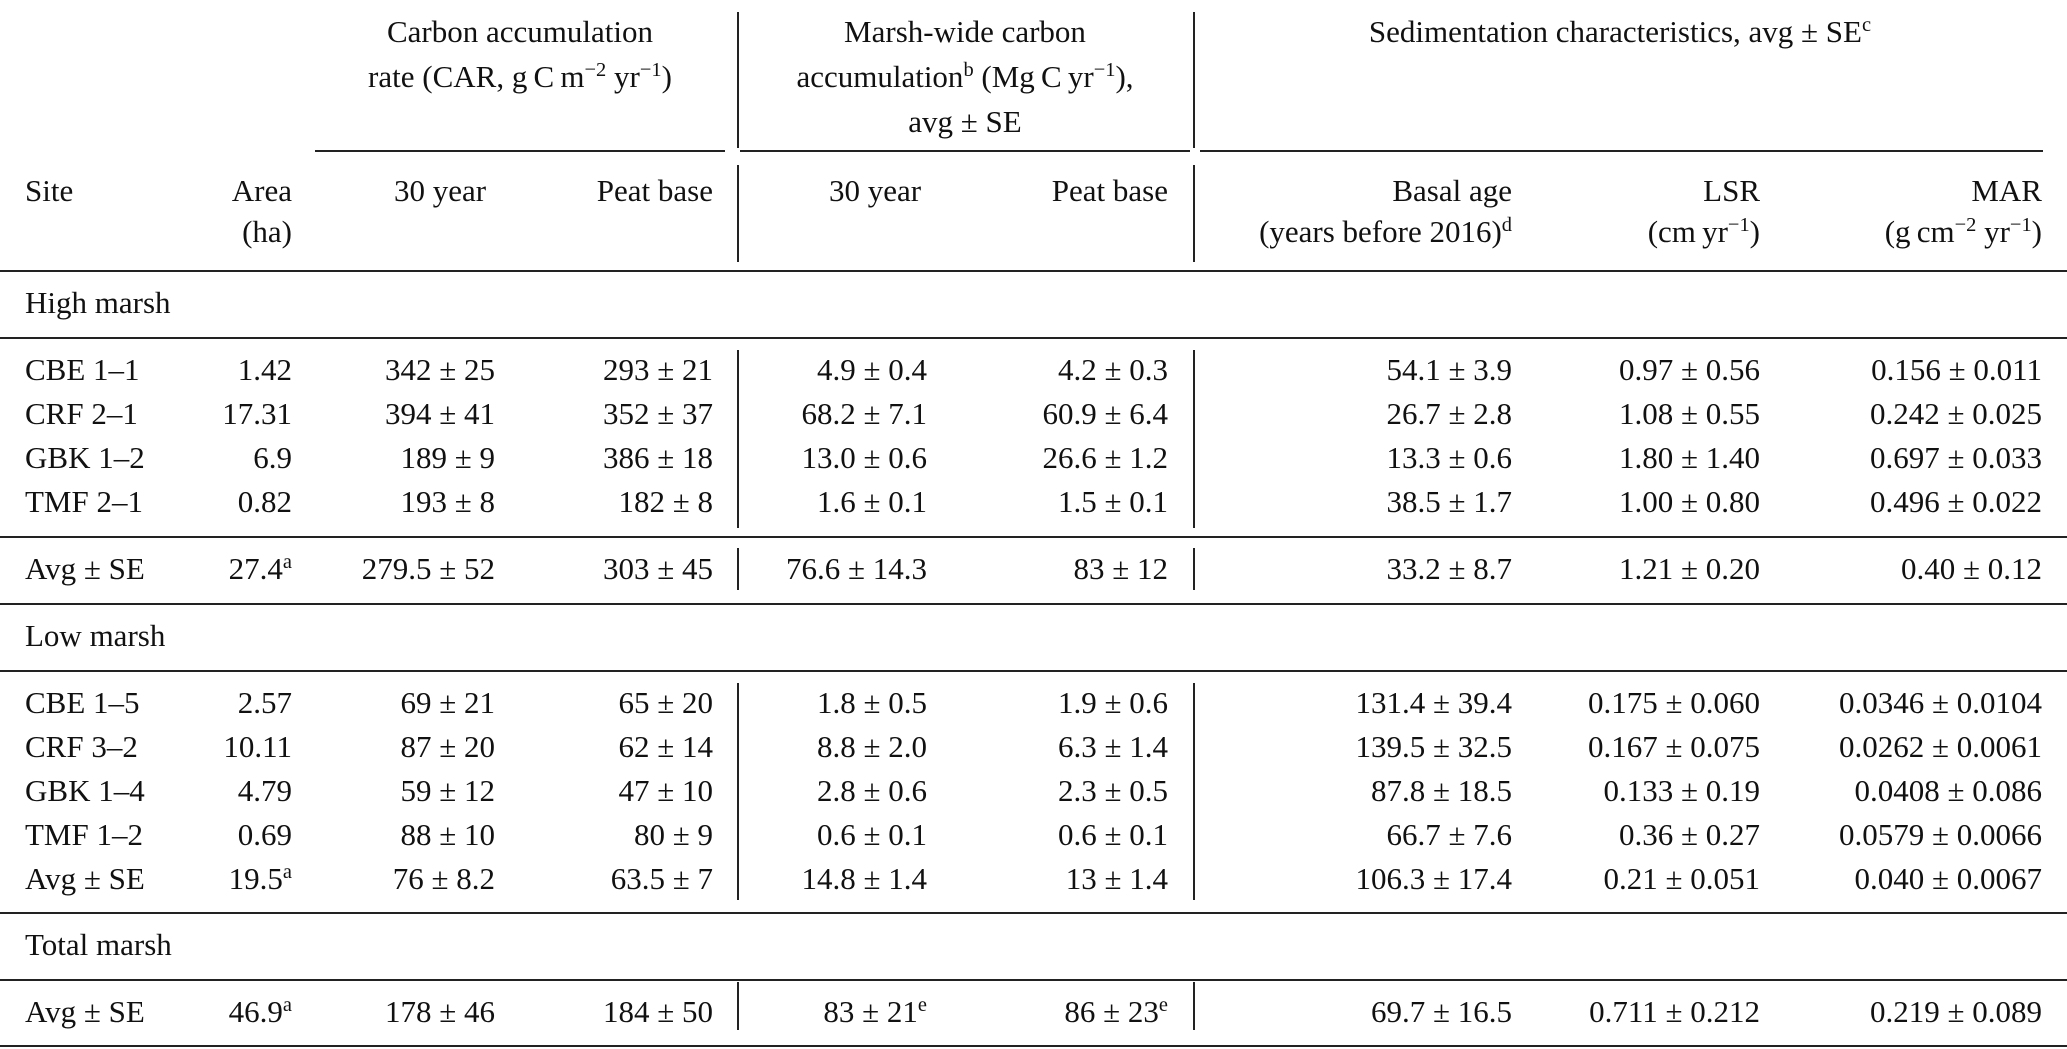  What do you see at coordinates (1621, 151) in the screenshot?
I see `rule-sed-group` at bounding box center [1621, 151].